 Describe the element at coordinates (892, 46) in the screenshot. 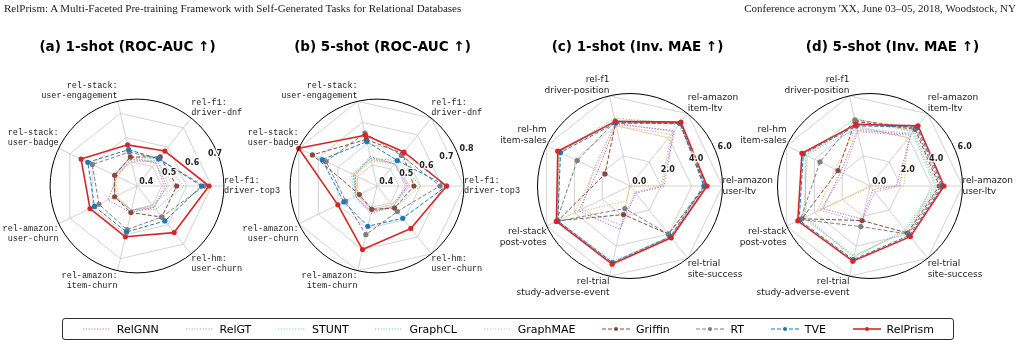

I see `chart-title: (d) 5-shot (Inv. MAE ↑)` at that location.